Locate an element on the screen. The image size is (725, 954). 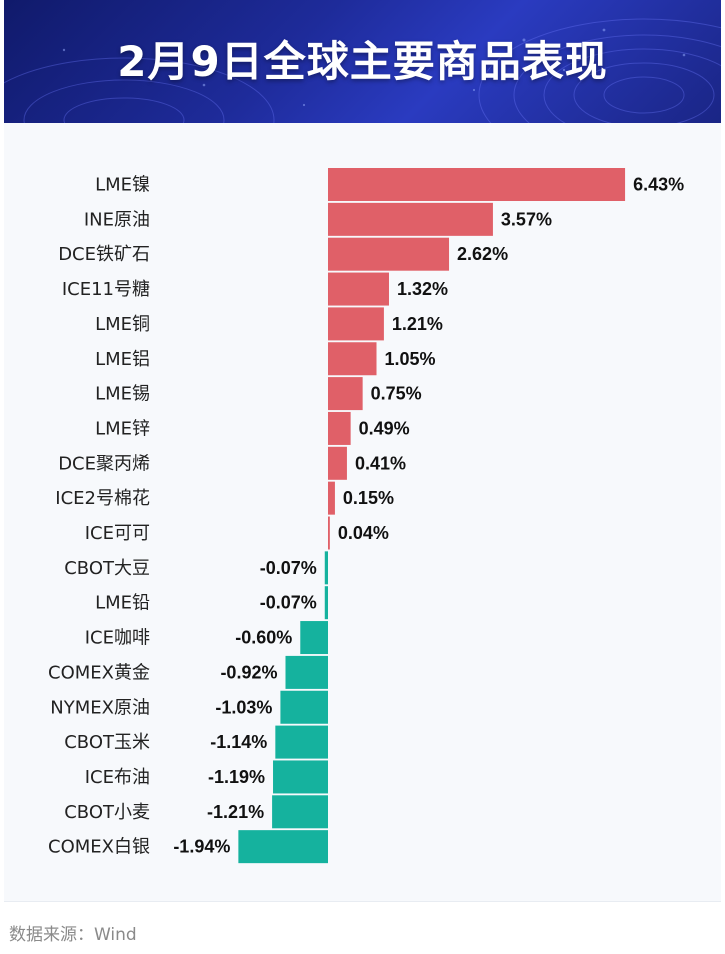
value-label: 1.05% is located at coordinates (410, 359).